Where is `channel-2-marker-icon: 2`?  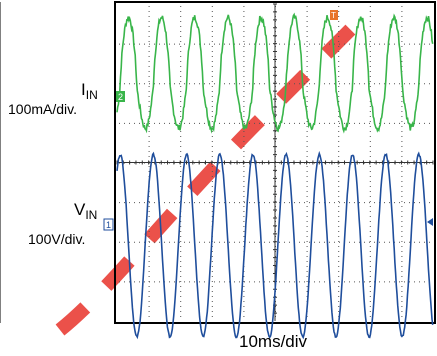
channel-2-marker-icon: 2 is located at coordinates (120, 96).